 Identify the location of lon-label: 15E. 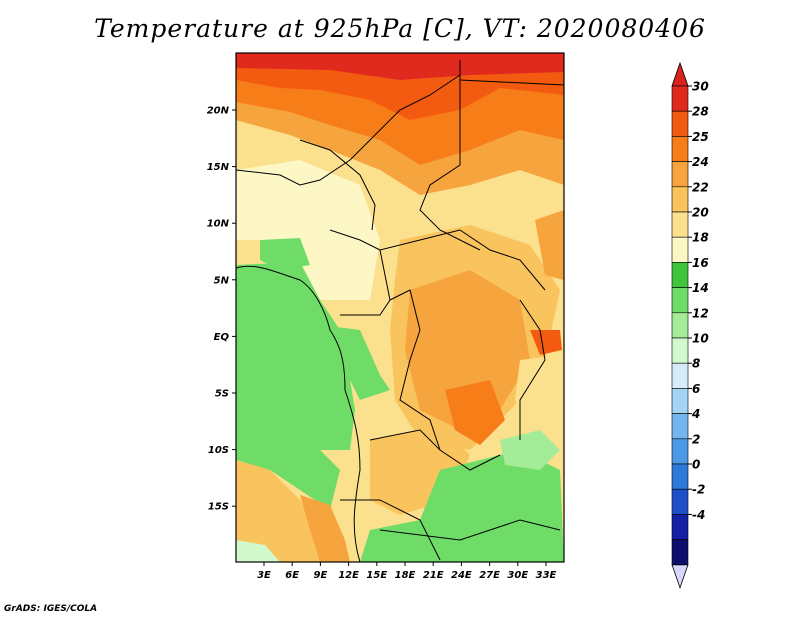
(376, 575).